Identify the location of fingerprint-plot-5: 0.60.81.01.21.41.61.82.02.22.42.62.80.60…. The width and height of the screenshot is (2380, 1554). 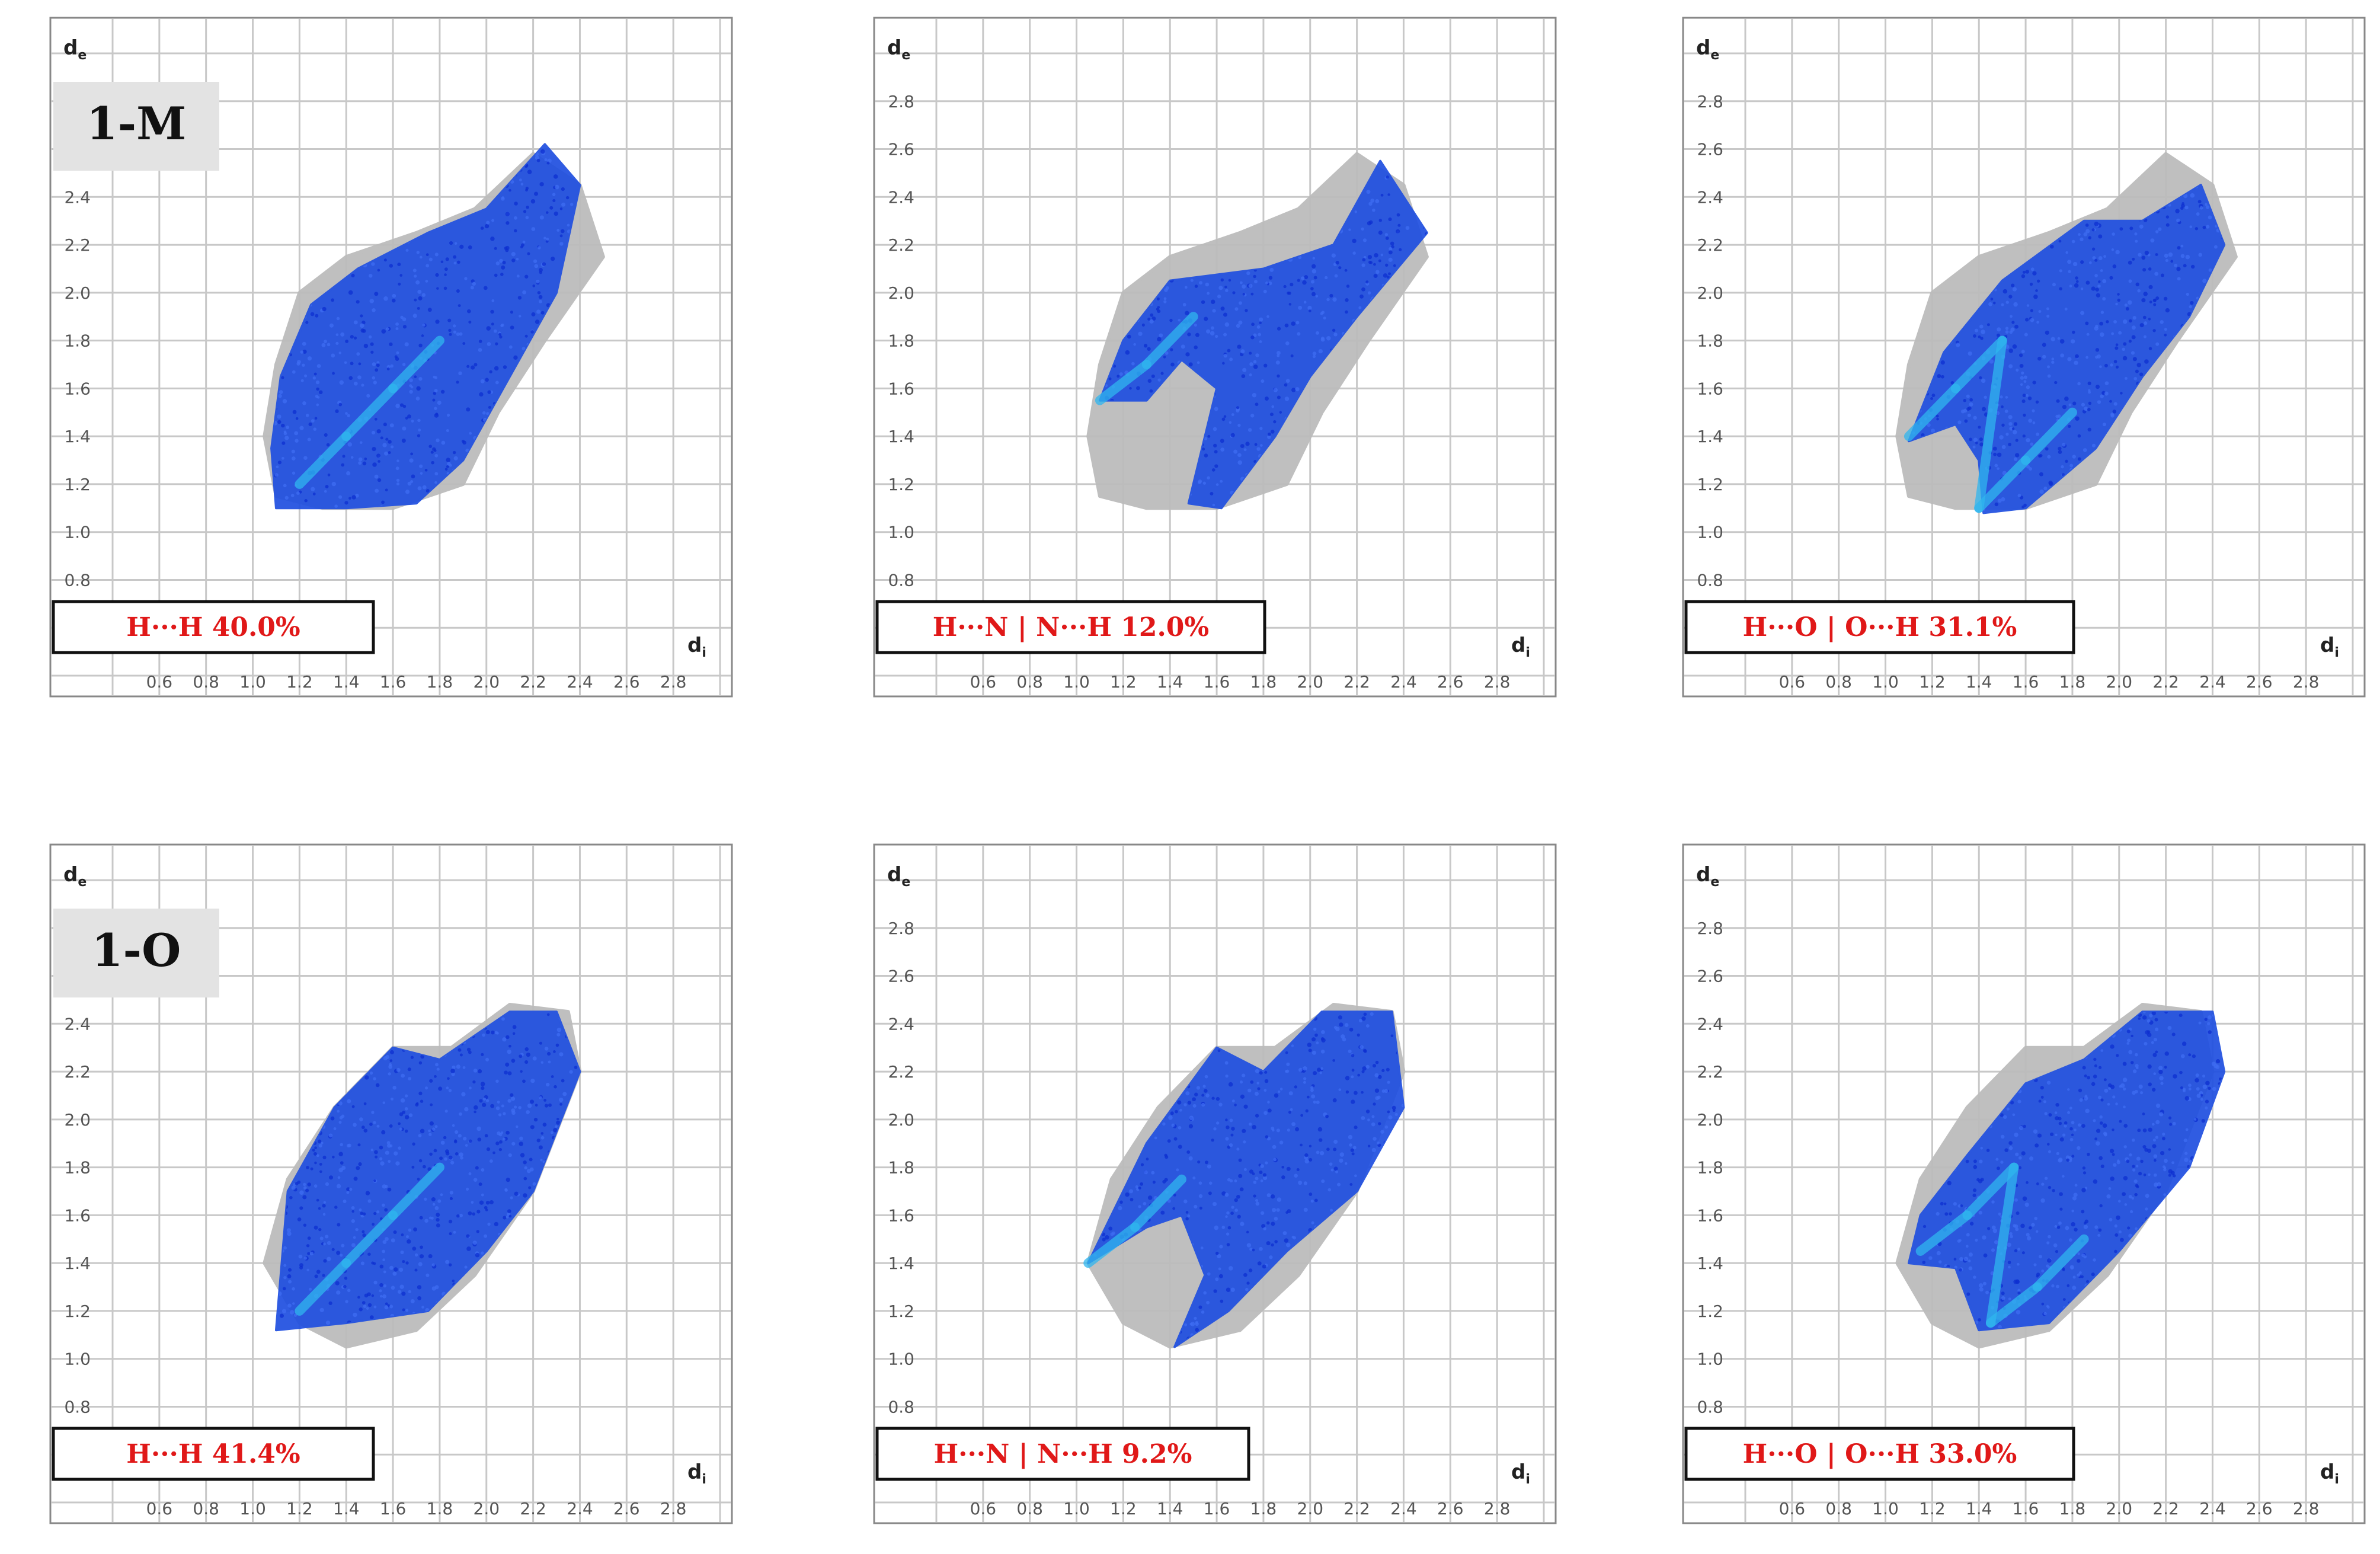
(1215, 1183).